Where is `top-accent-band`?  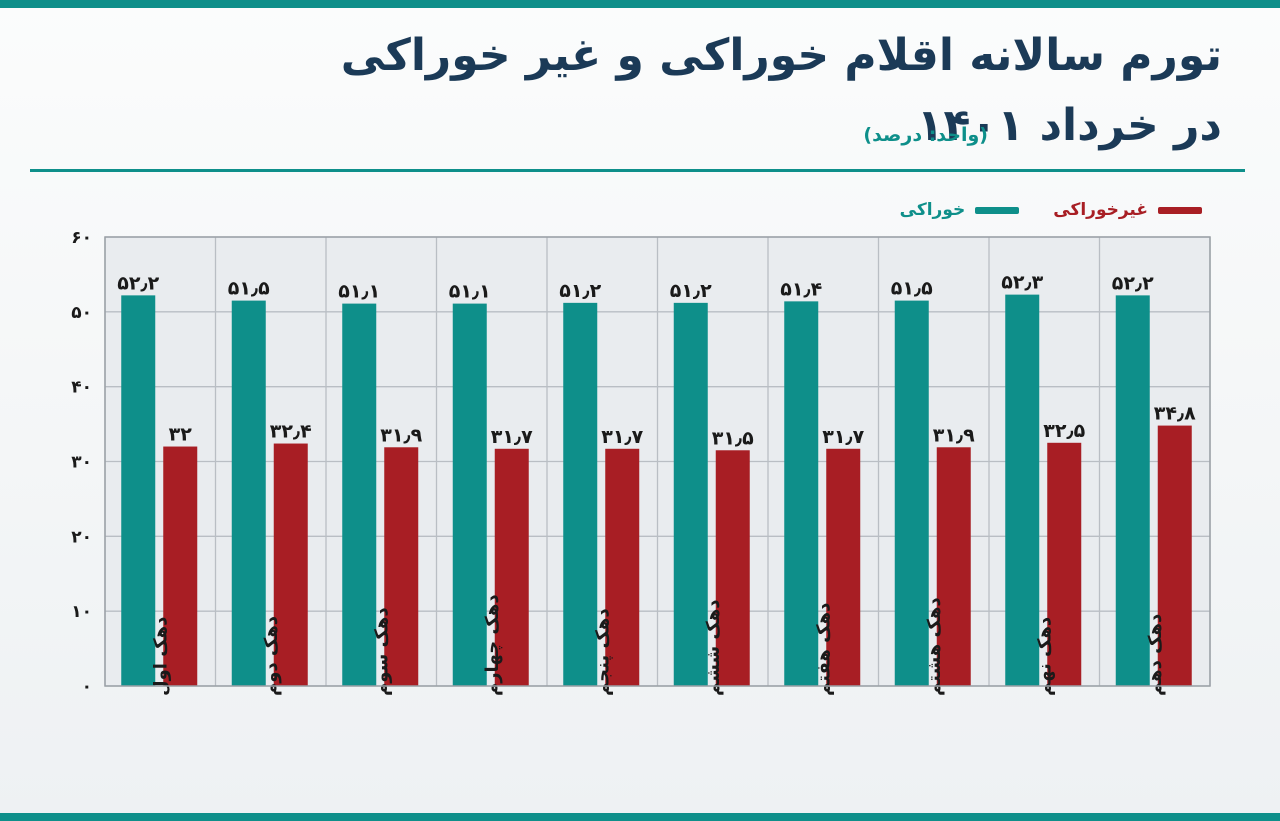
top-accent-band is located at coordinates (640, 4).